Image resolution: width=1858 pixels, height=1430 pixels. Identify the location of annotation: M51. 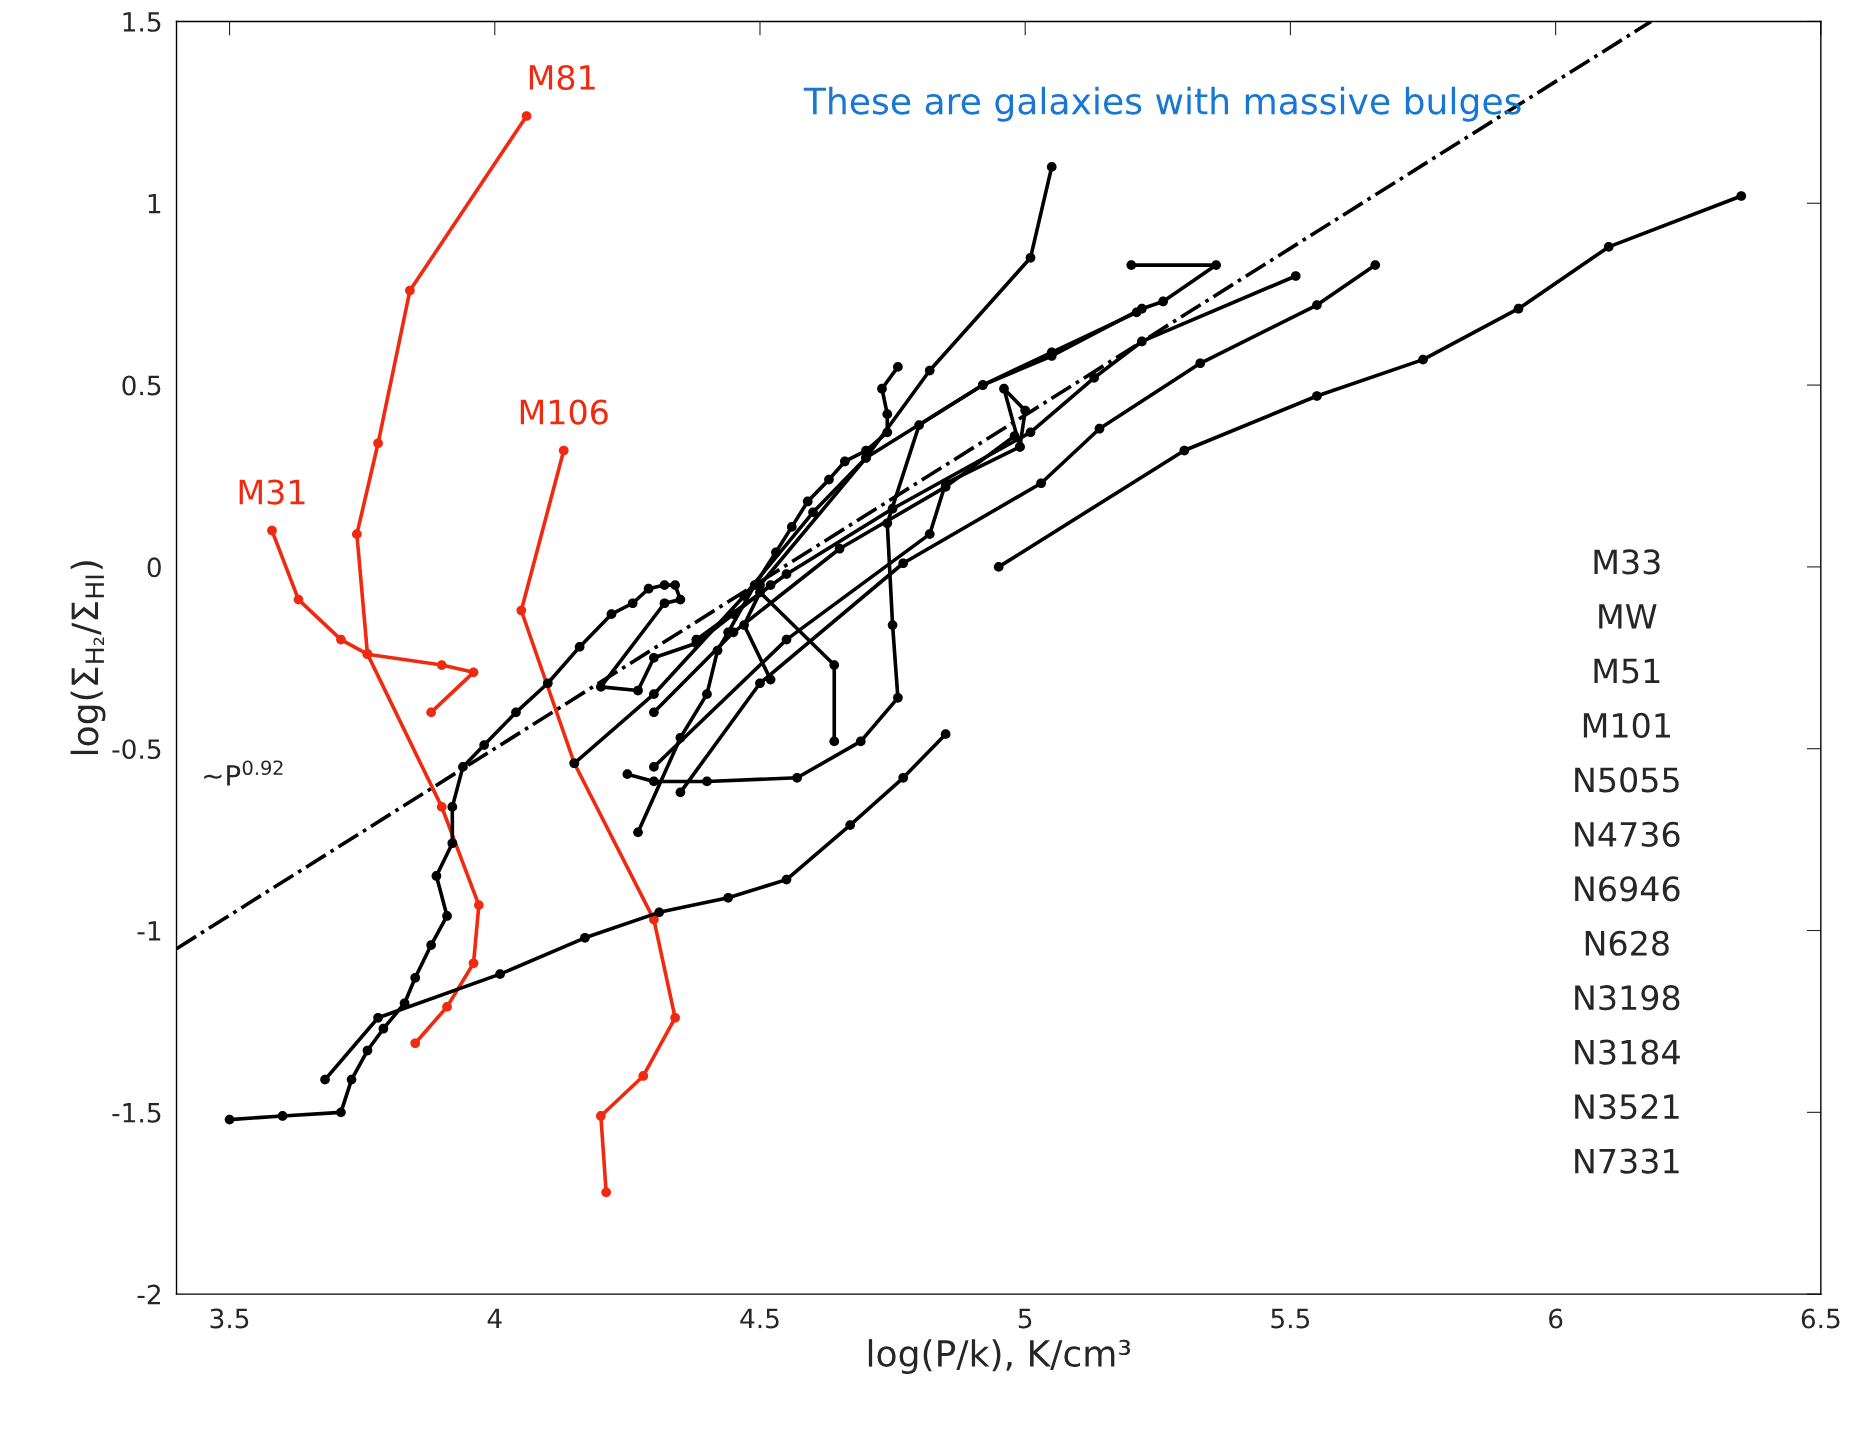
(1627, 671).